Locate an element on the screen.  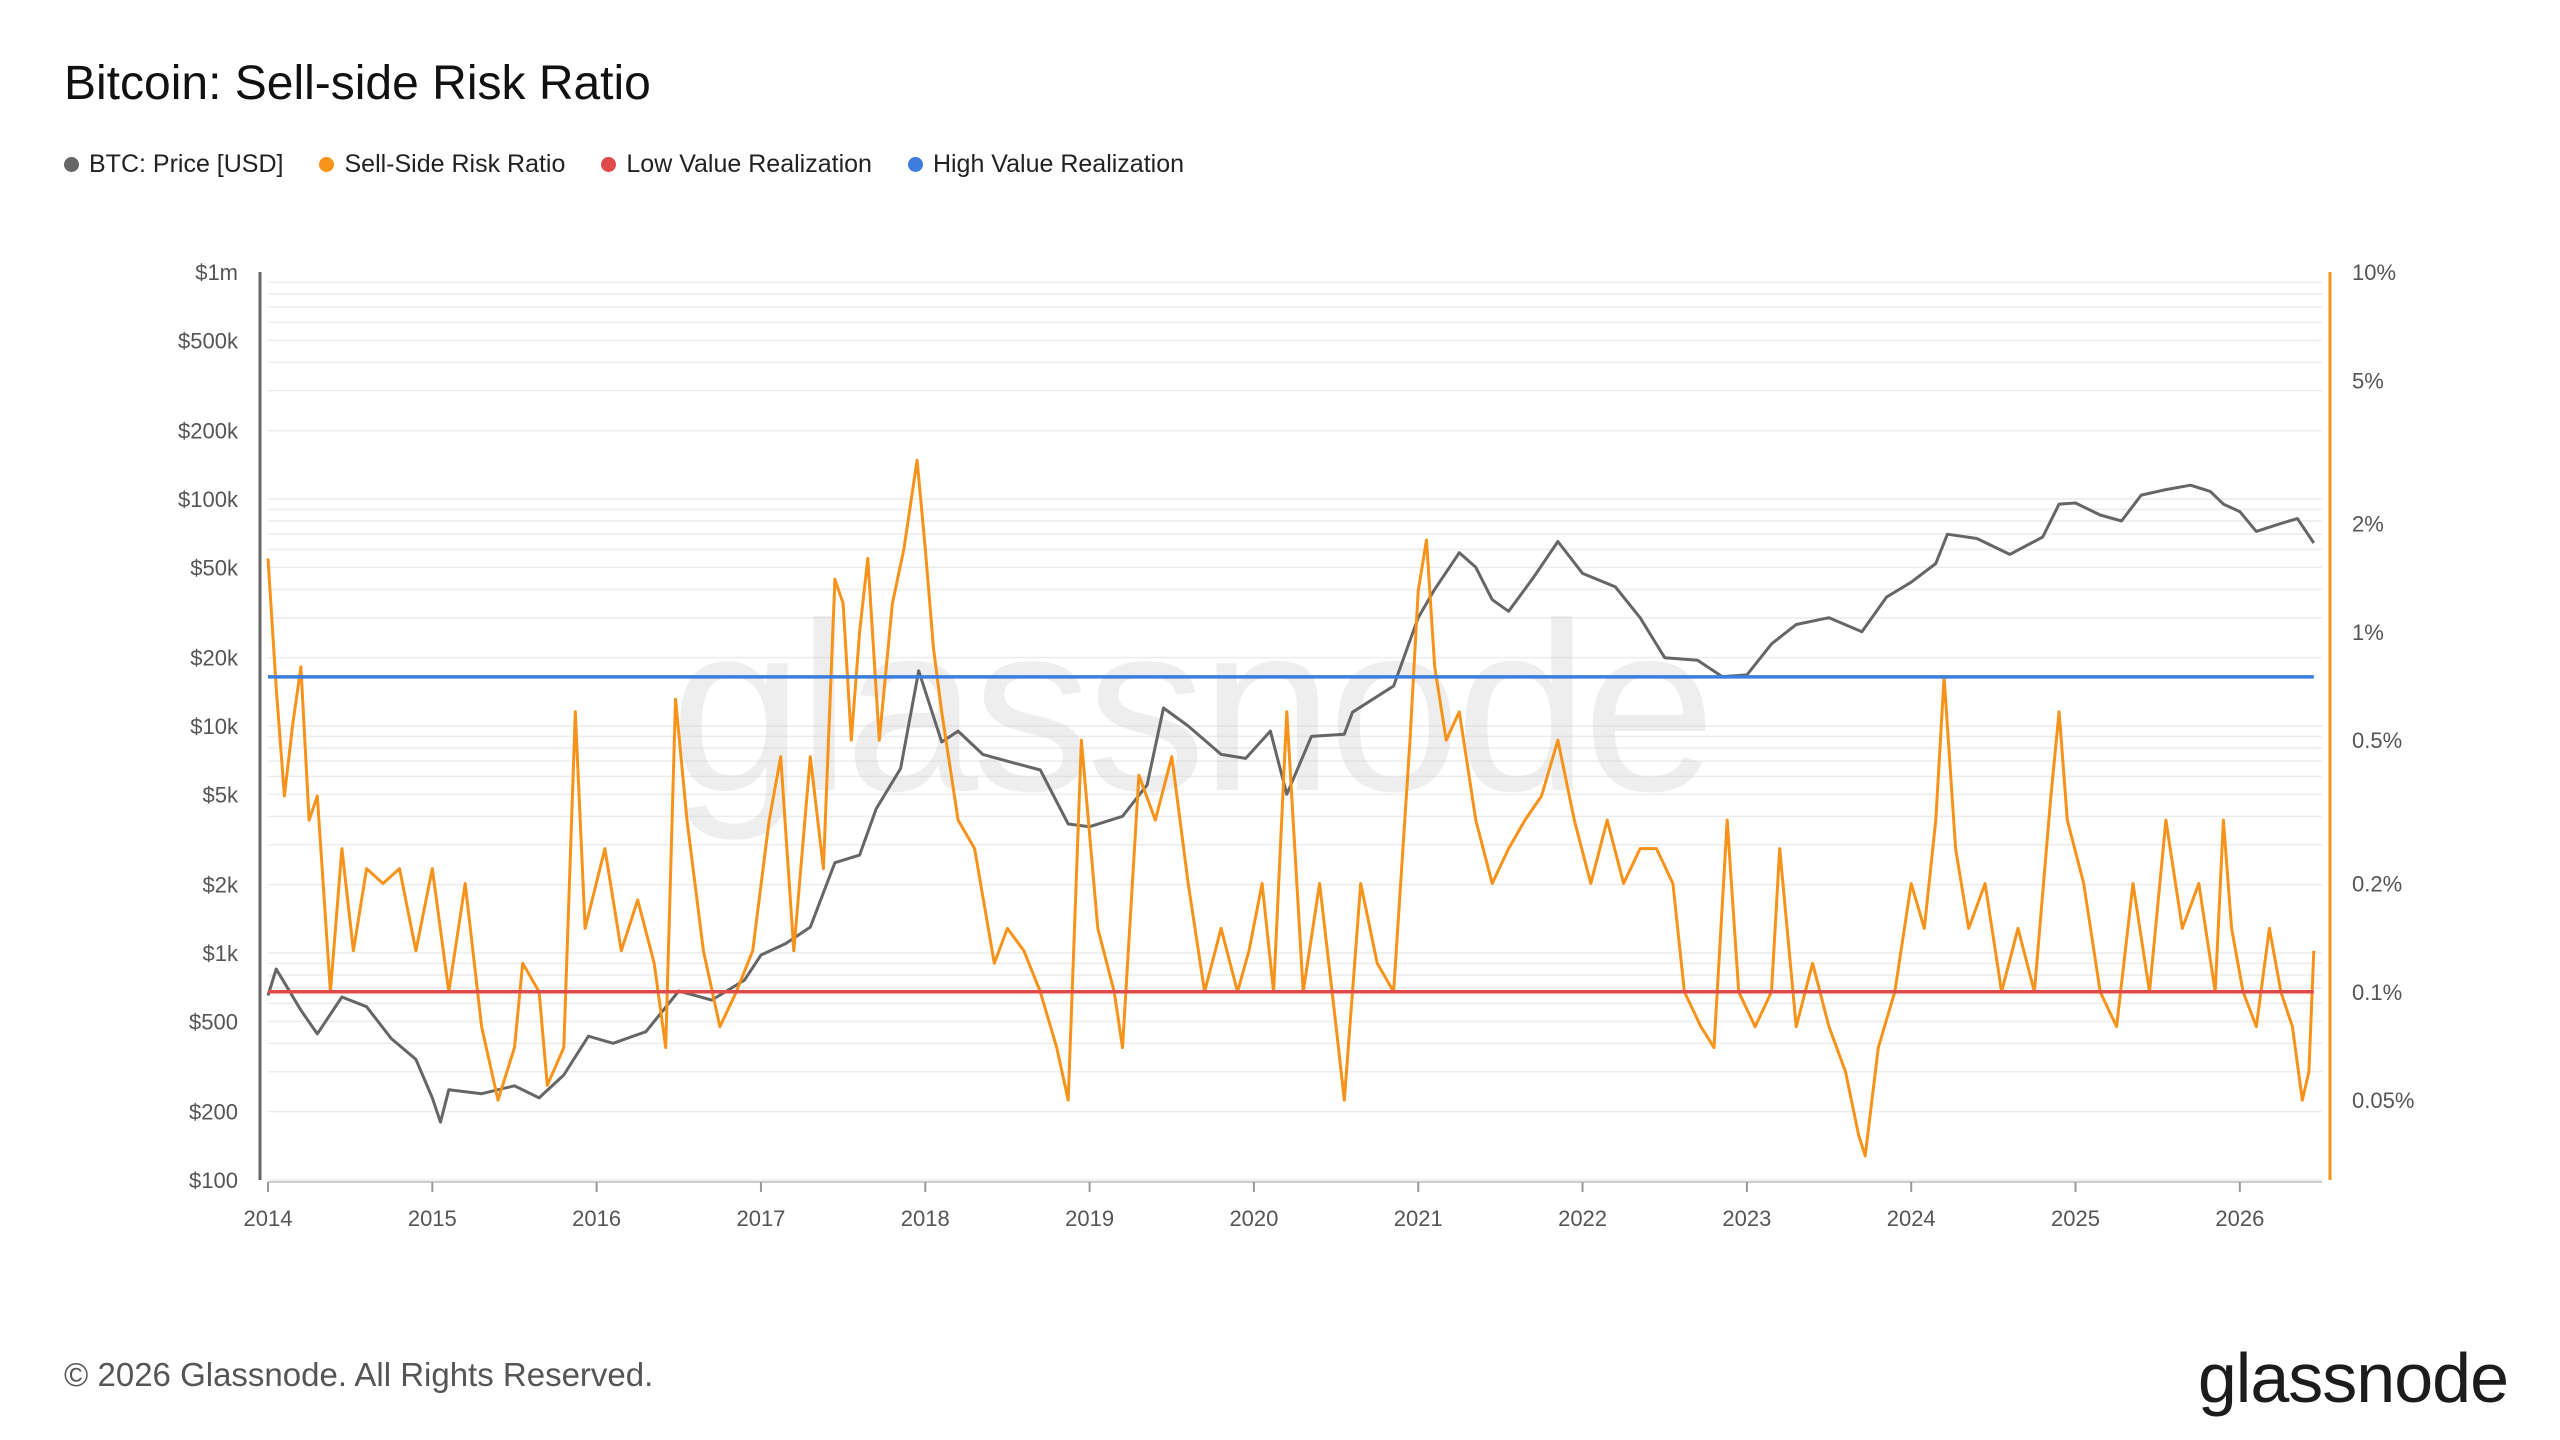
y-right-tick-label: 0.05% is located at coordinates (2383, 1100).